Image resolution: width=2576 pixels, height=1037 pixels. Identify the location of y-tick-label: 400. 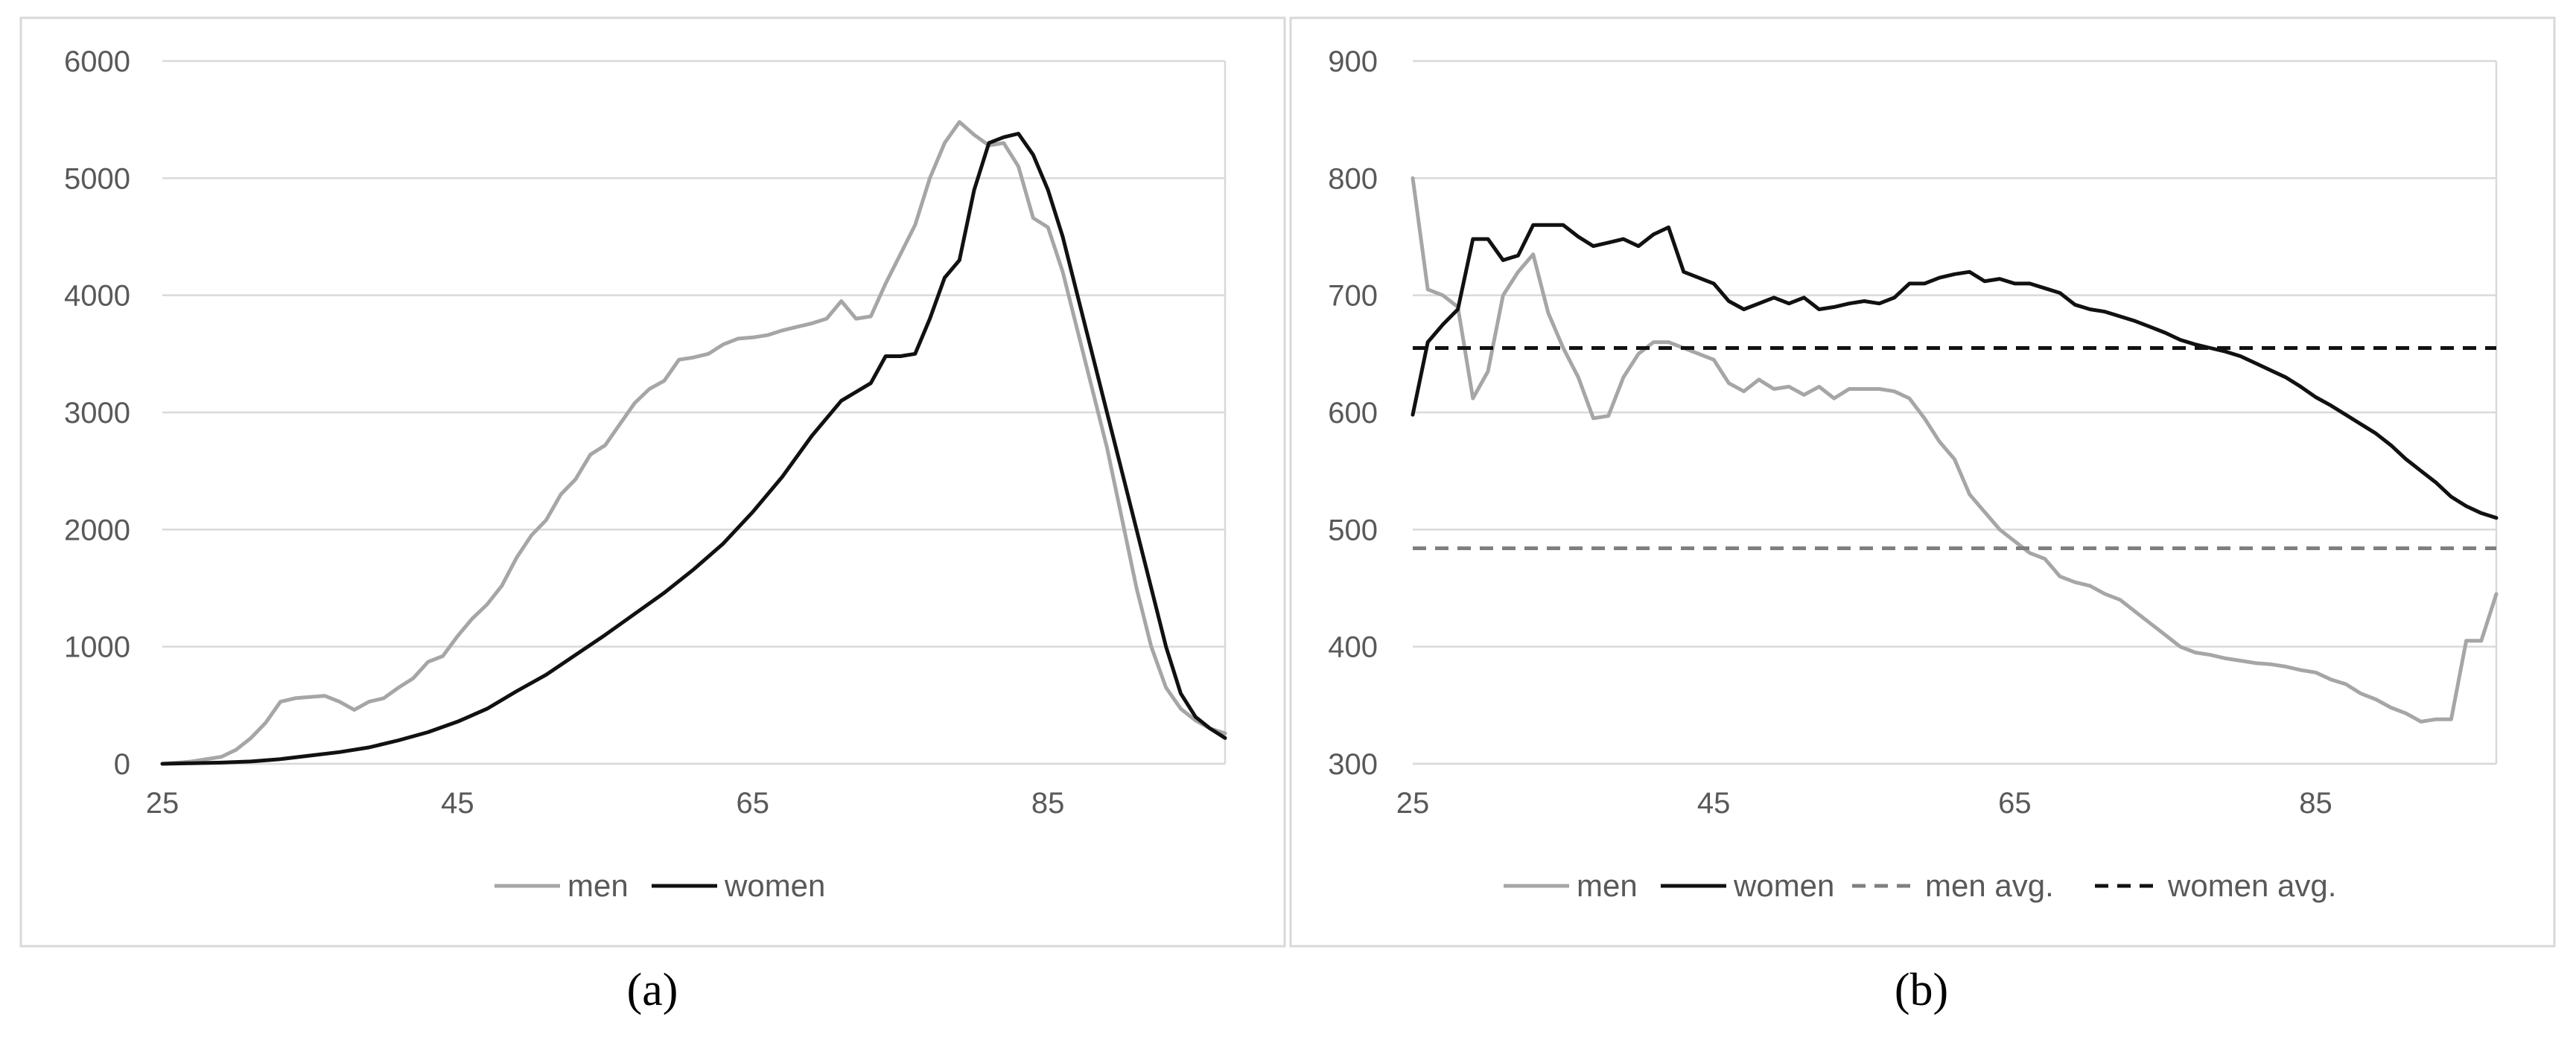
(1353, 647).